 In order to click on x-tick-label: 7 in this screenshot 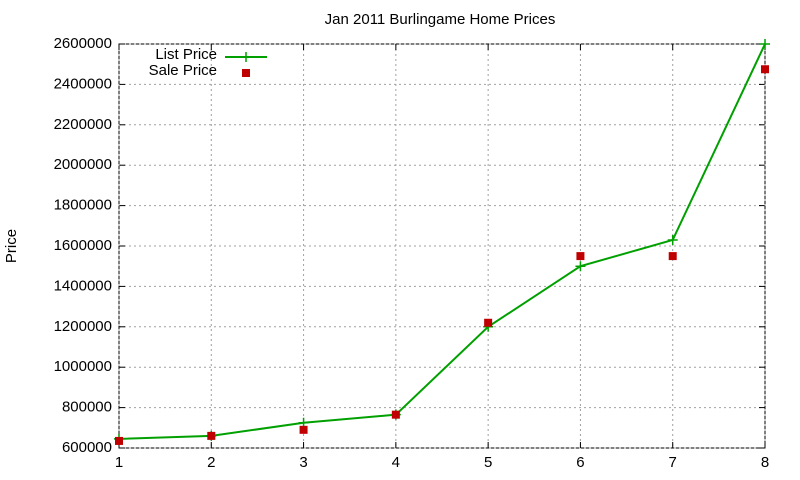, I will do `click(673, 462)`.